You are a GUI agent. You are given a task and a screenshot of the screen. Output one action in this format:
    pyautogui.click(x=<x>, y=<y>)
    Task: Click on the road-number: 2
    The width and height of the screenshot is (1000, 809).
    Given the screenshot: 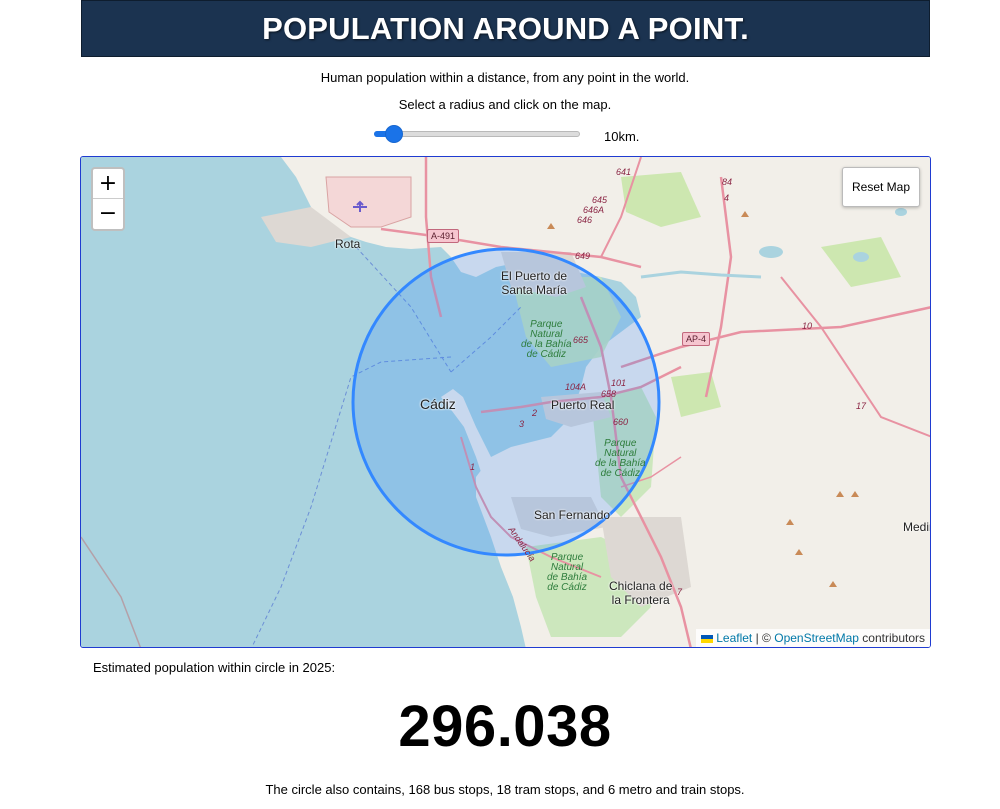 What is the action you would take?
    pyautogui.click(x=535, y=413)
    